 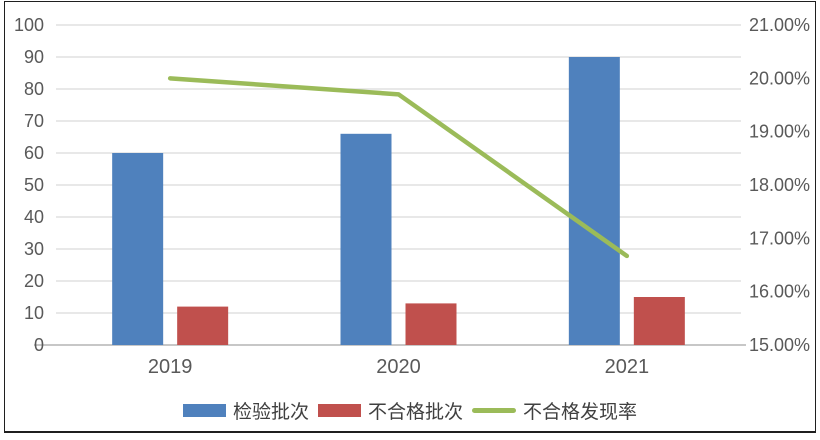 What do you see at coordinates (34, 281) in the screenshot?
I see `left-axis-tick-label: 20` at bounding box center [34, 281].